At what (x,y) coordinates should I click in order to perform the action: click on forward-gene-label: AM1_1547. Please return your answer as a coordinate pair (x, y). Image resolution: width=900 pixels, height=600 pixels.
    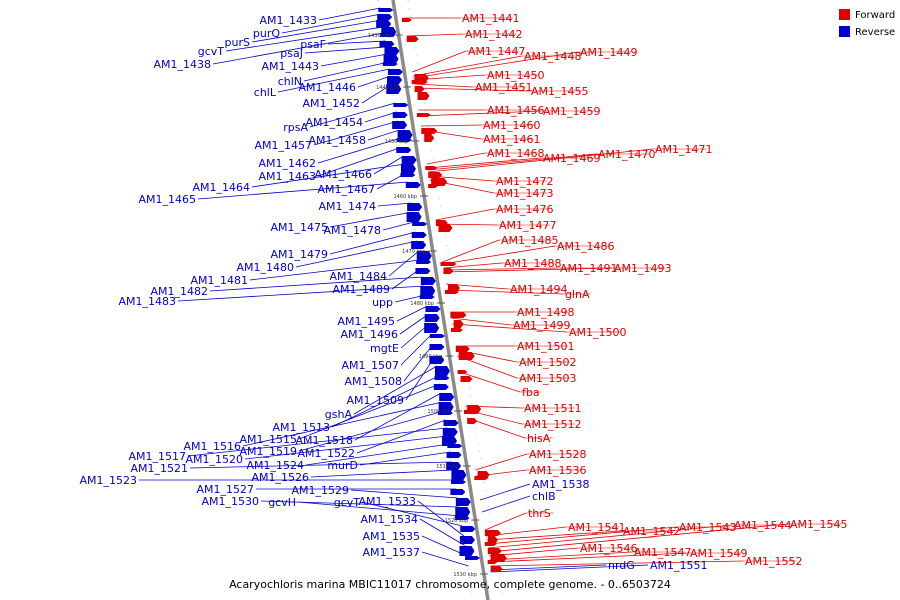
    Looking at the image, I should click on (663, 552).